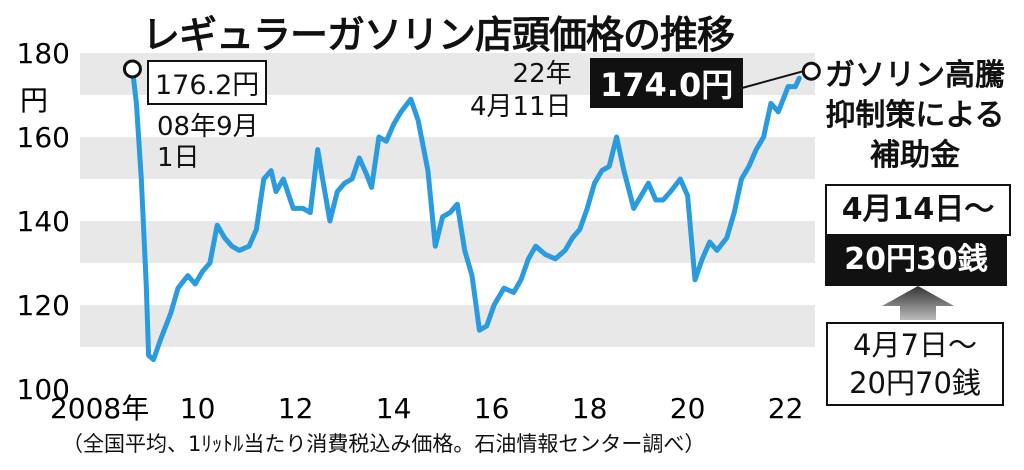 This screenshot has height=470, width=1024. Describe the element at coordinates (915, 383) in the screenshot. I see `subsidy-amount-apr7: 20円70銭` at that location.